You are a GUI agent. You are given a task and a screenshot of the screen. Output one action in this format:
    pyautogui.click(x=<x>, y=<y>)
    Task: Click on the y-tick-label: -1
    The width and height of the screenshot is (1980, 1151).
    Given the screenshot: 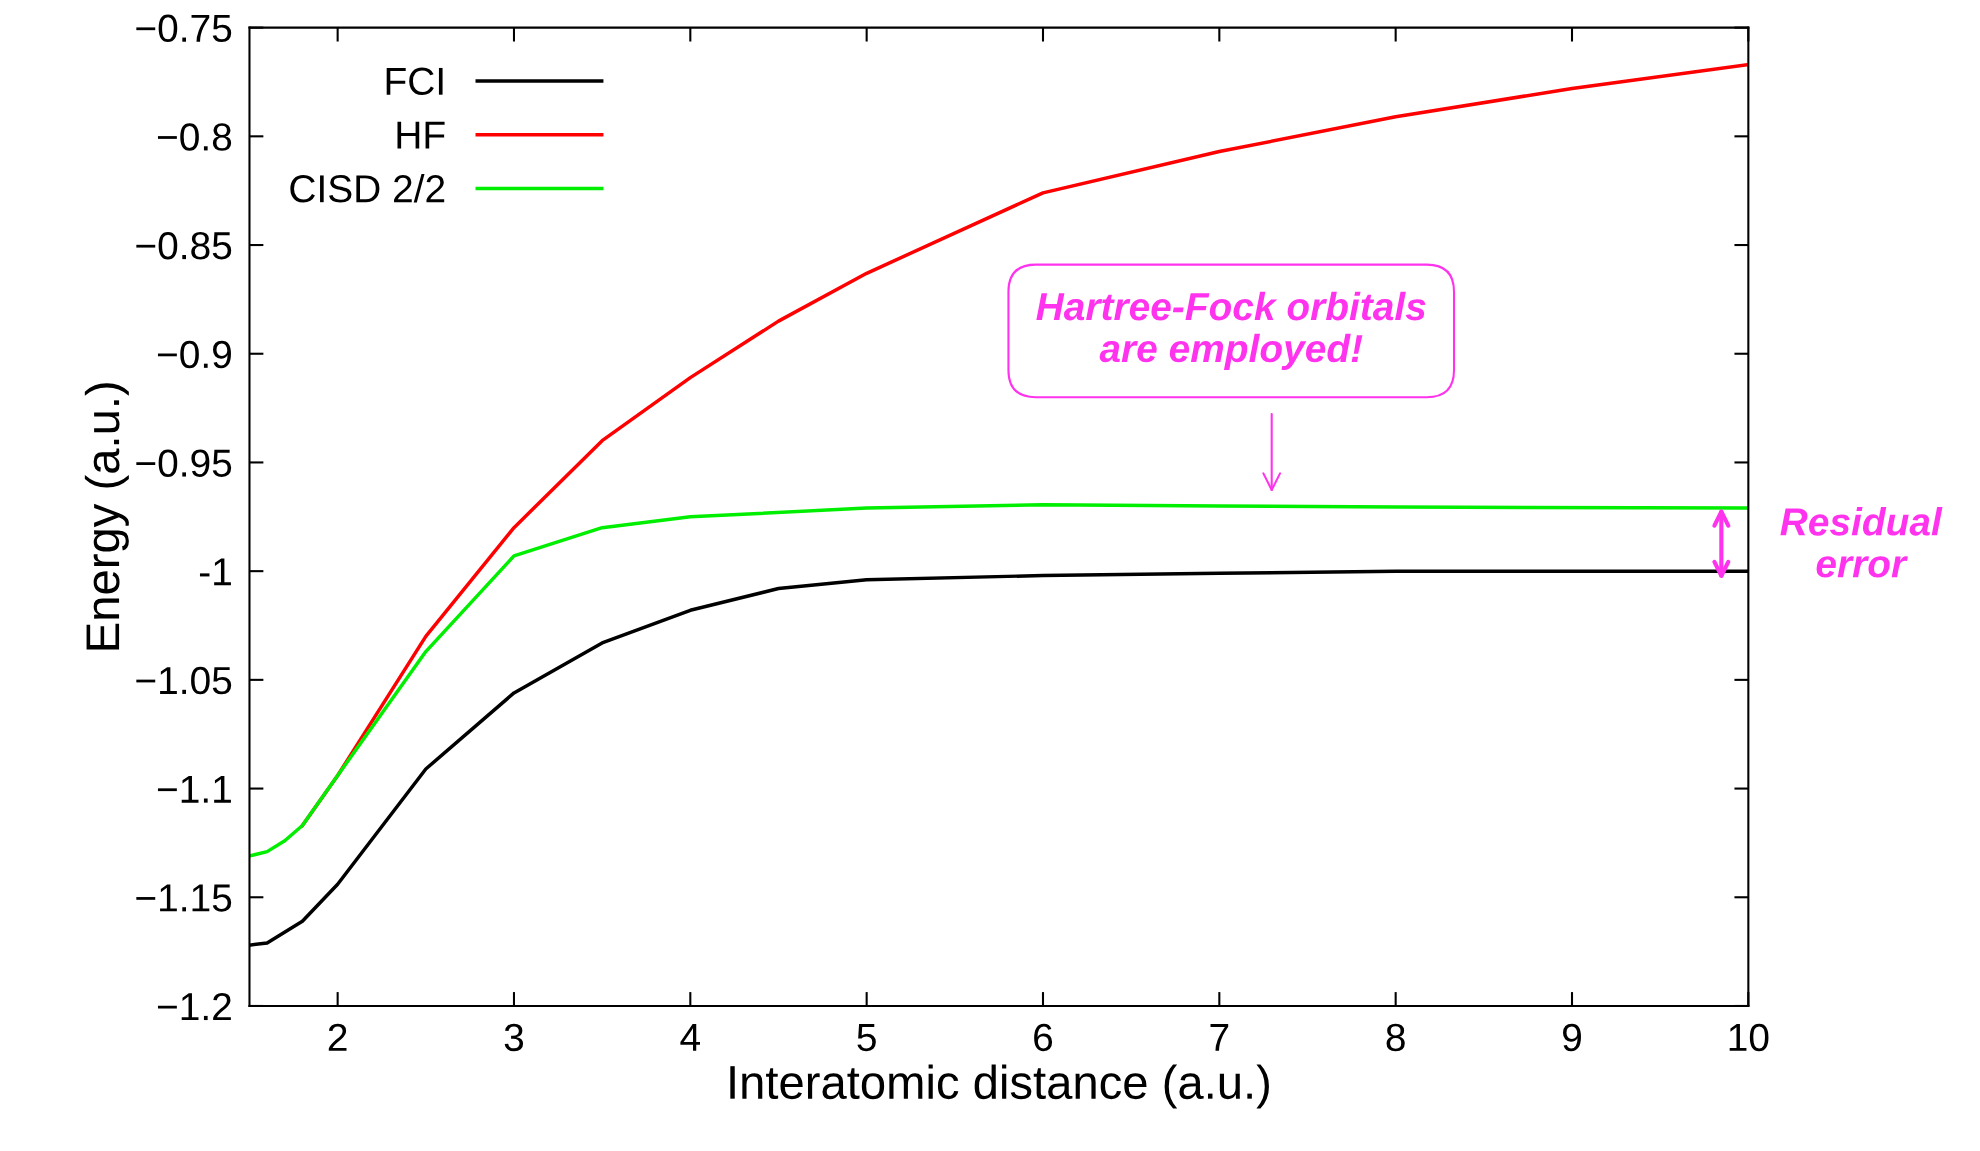 What is the action you would take?
    pyautogui.click(x=215, y=572)
    